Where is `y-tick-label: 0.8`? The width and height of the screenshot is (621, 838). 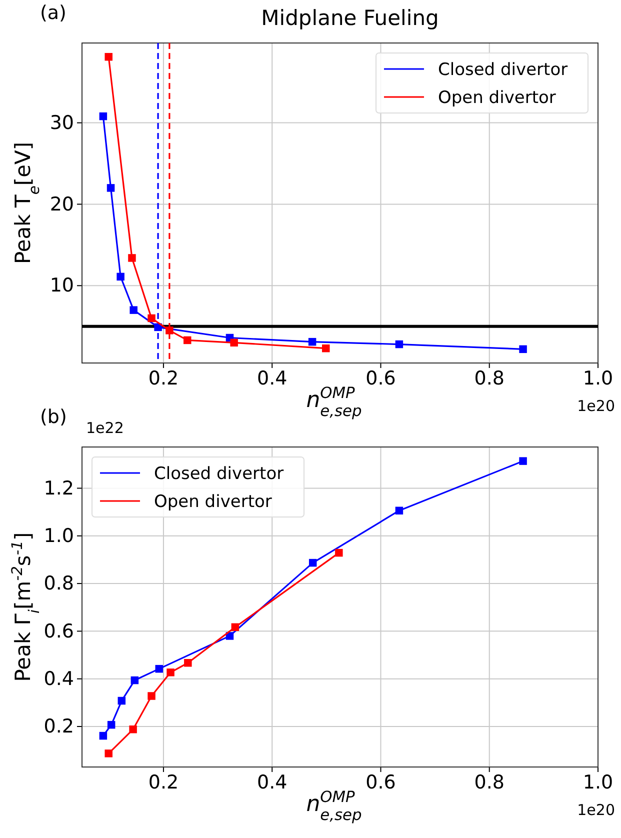 y-tick-label: 0.8 is located at coordinates (59, 583).